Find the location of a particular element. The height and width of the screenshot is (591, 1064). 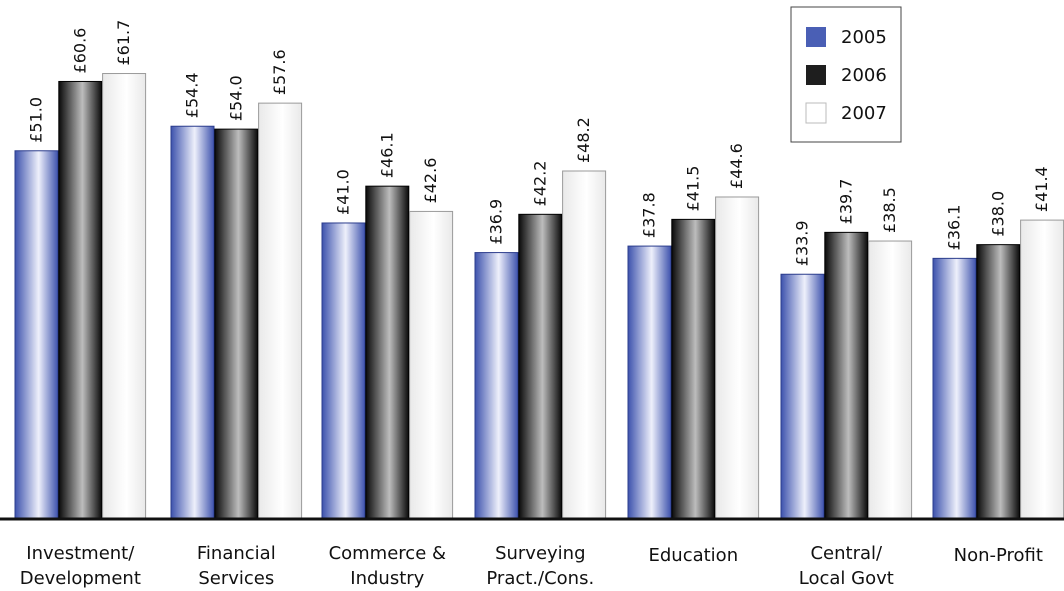

value-label-2007-5: £38.5 is located at coordinates (889, 210).